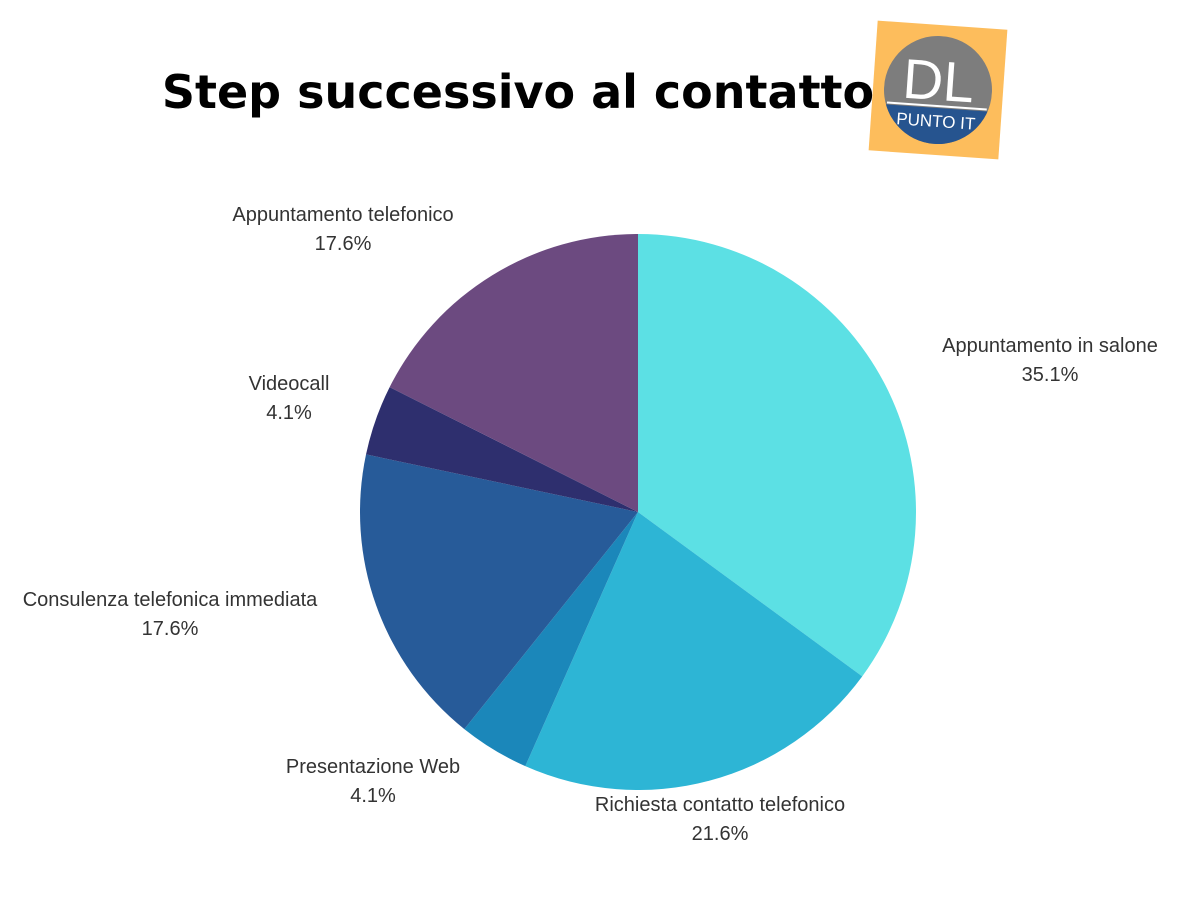 The width and height of the screenshot is (1200, 900). Describe the element at coordinates (720, 805) in the screenshot. I see `slice-label: Richiesta contatto telefonico` at that location.